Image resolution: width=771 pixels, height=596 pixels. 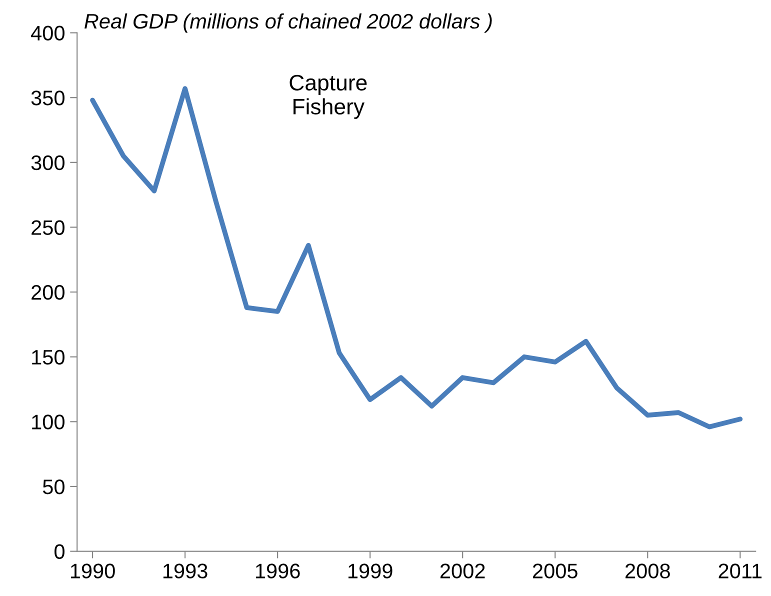 I want to click on x-tick-label: 1999, so click(x=370, y=571).